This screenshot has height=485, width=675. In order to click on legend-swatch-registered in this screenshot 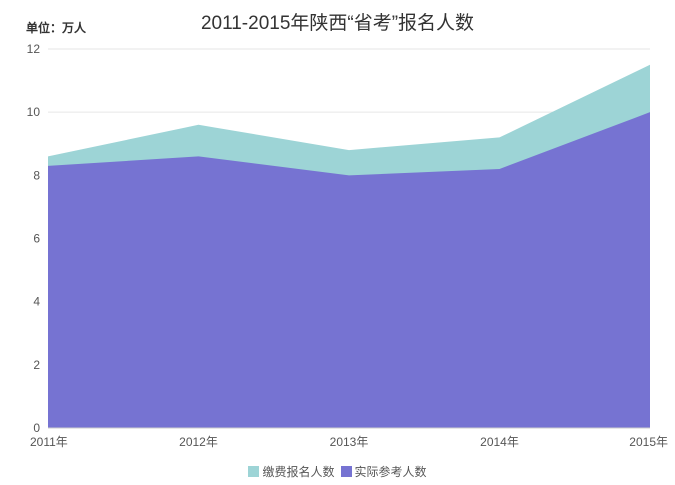, I will do `click(254, 471)`.